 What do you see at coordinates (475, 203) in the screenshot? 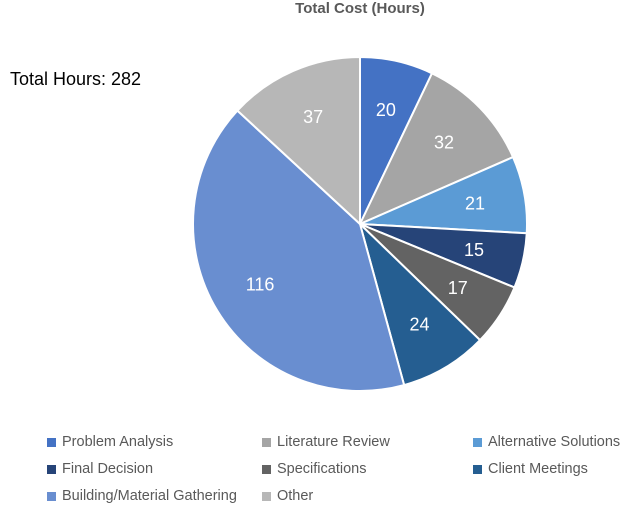
I see `slice-value-label: 21` at bounding box center [475, 203].